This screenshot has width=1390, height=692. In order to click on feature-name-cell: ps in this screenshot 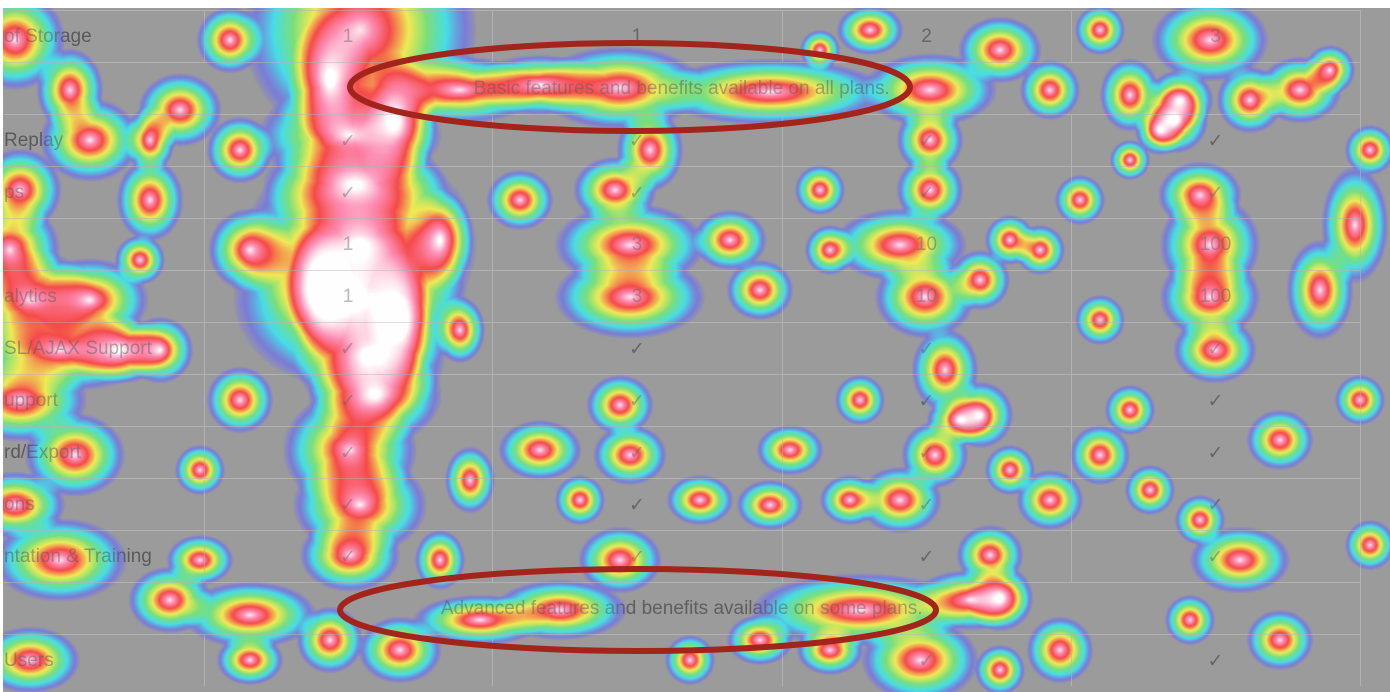, I will do `click(104, 192)`.